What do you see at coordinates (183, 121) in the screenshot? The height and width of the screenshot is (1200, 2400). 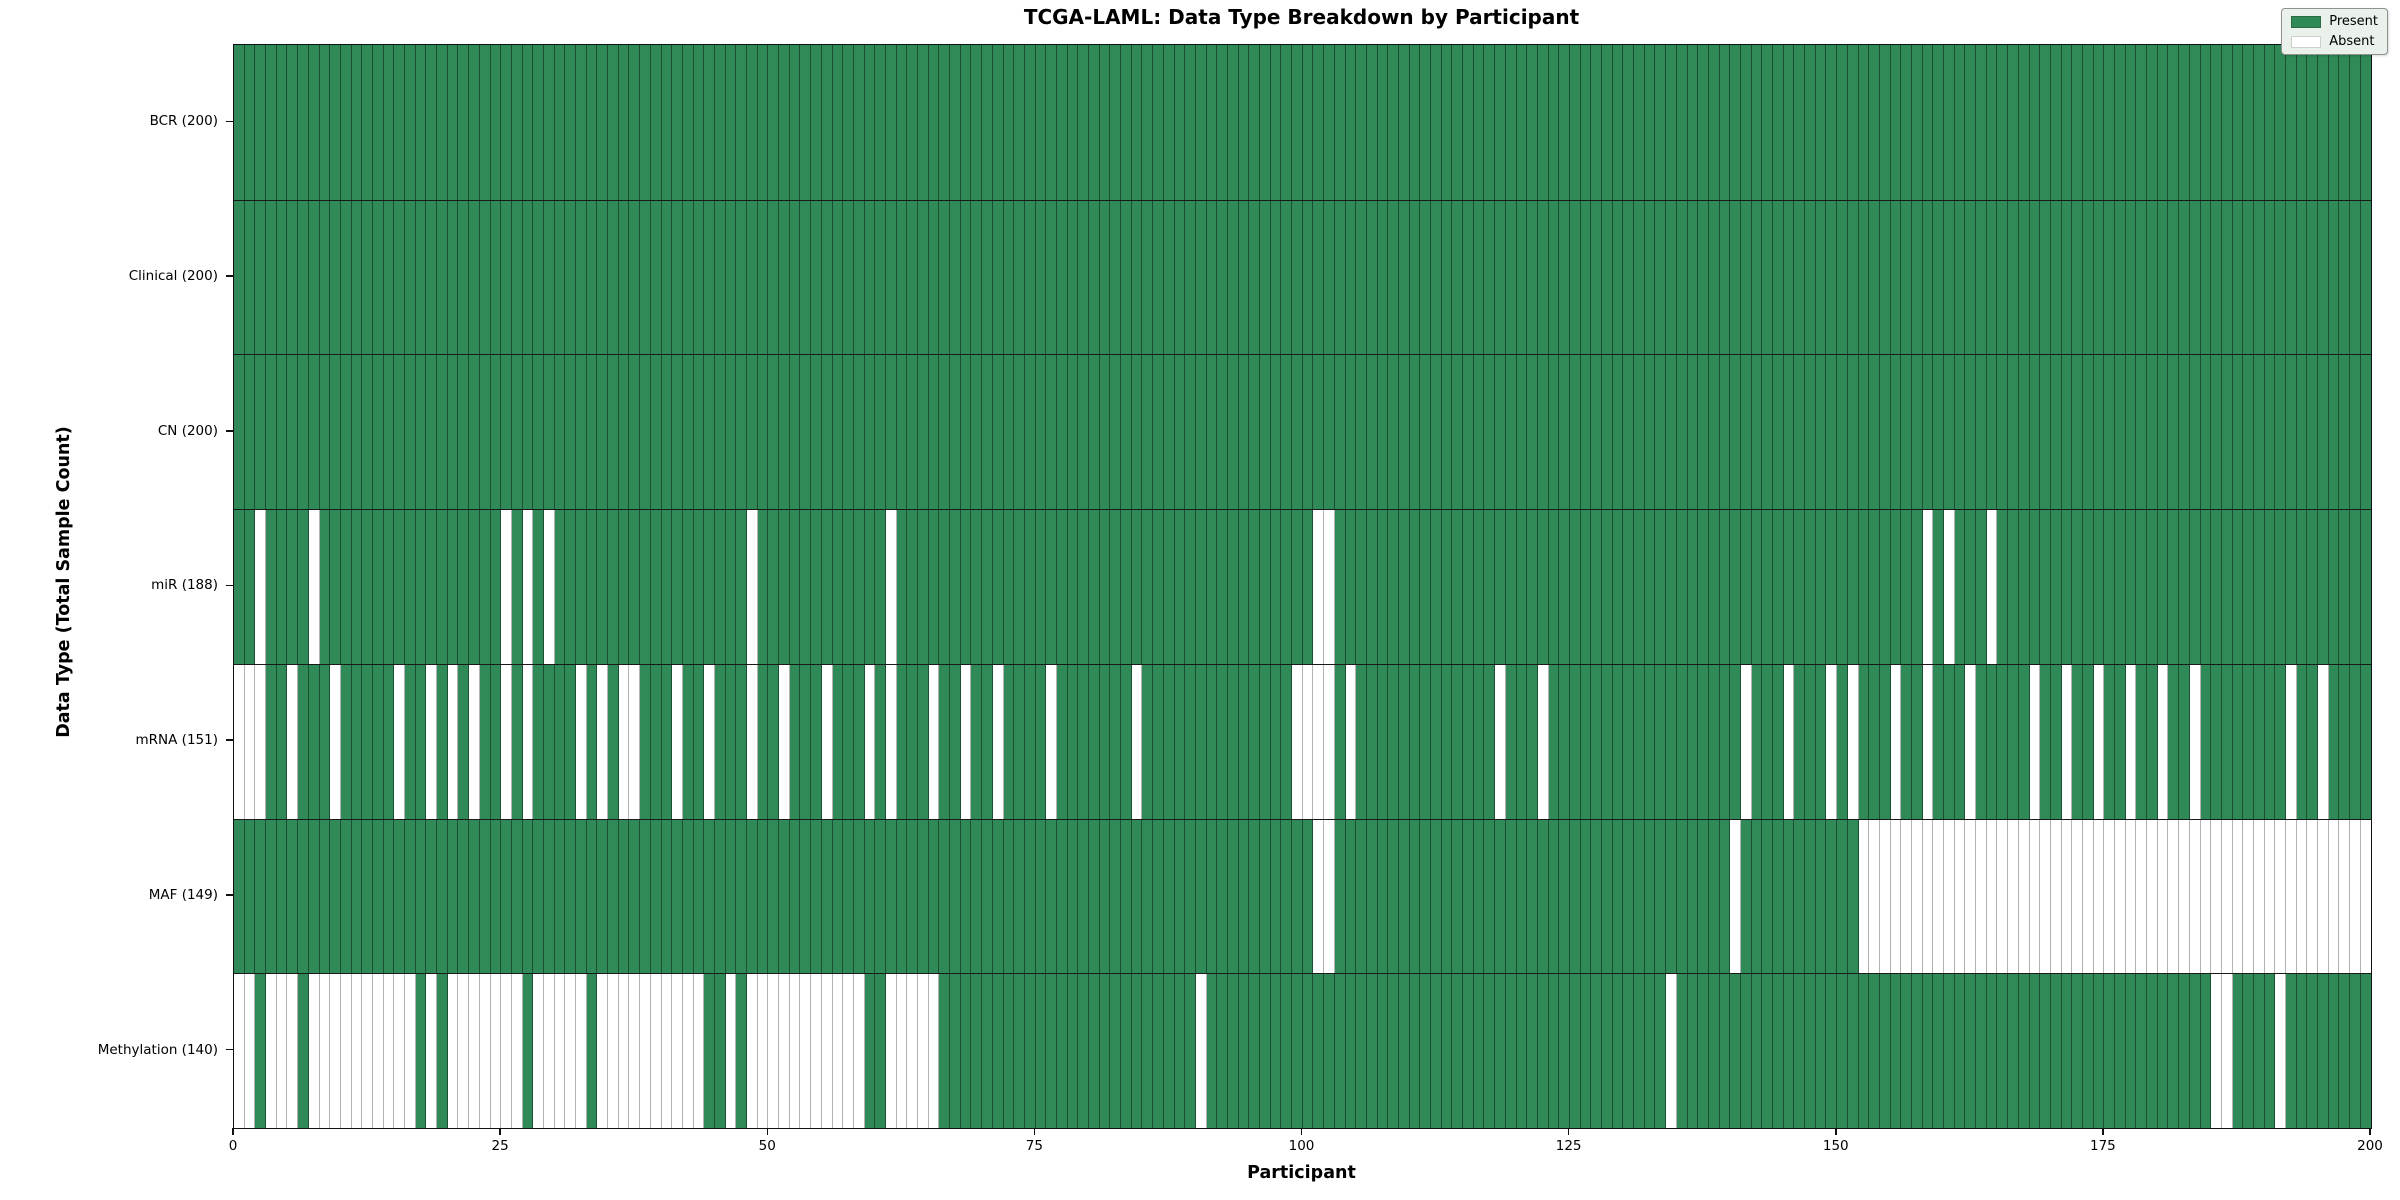 I see `y-tick-label-BCR: BCR (200)` at bounding box center [183, 121].